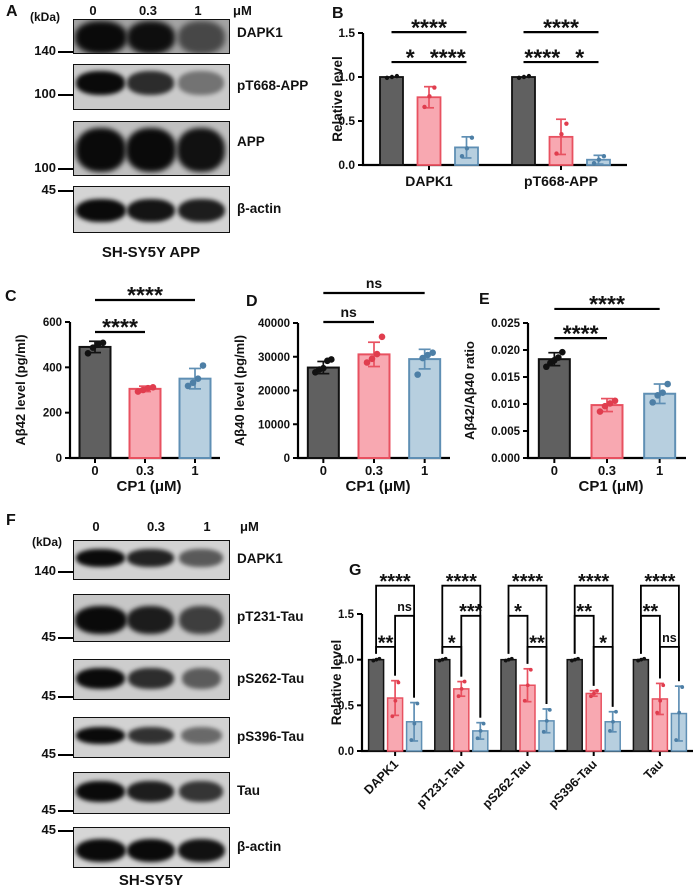 This screenshot has width=700, height=894. What do you see at coordinates (508, 705) in the screenshot?
I see `bar-pS262-Tau-0 μM` at bounding box center [508, 705].